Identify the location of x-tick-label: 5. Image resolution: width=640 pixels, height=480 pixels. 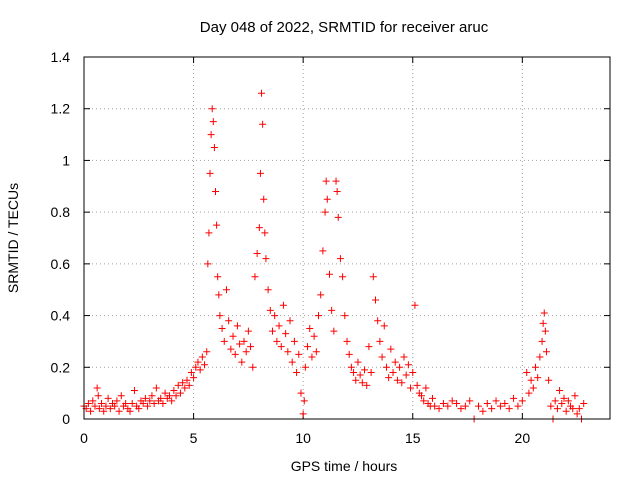
(194, 438).